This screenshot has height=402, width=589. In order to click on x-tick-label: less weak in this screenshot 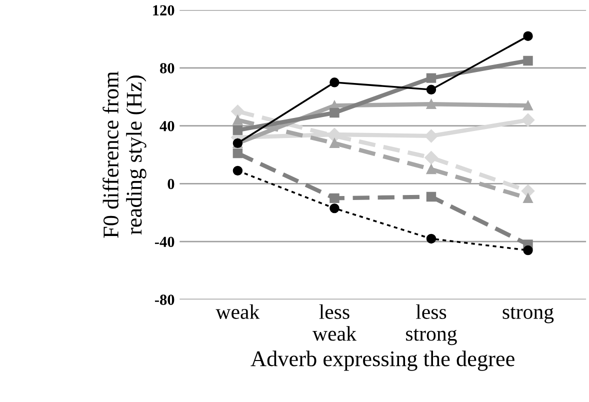, I will do `click(334, 322)`.